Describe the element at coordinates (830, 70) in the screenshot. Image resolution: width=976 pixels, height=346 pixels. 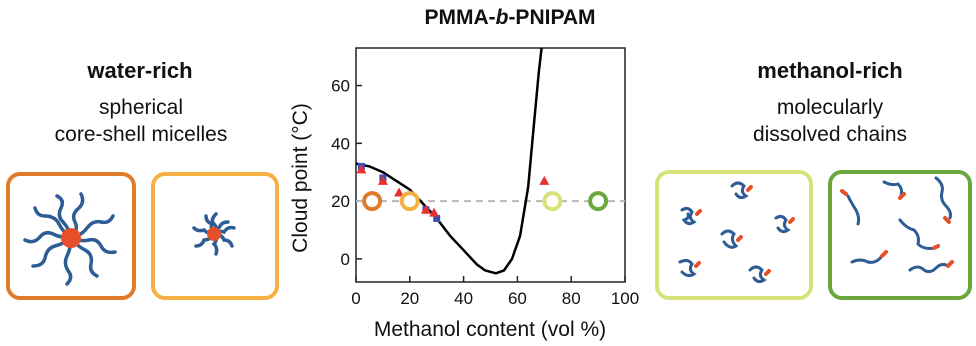
I see `right-header: methanol-rich` at that location.